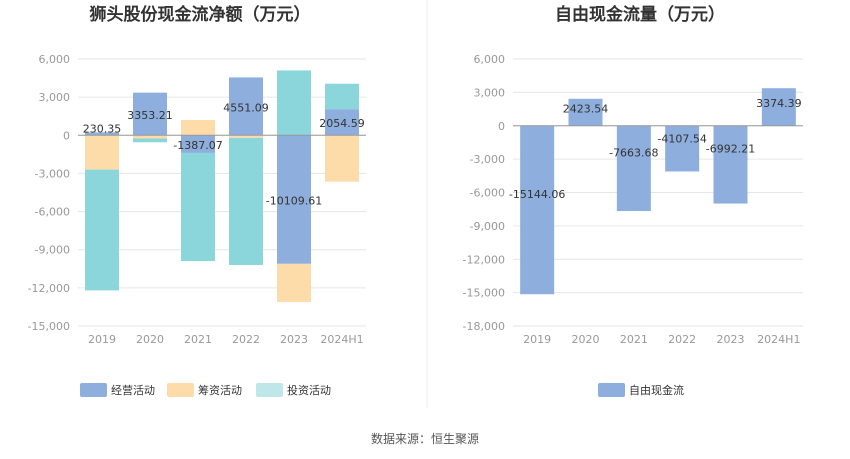 This screenshot has width=850, height=459. I want to click on bar-free-2023, so click(730, 164).